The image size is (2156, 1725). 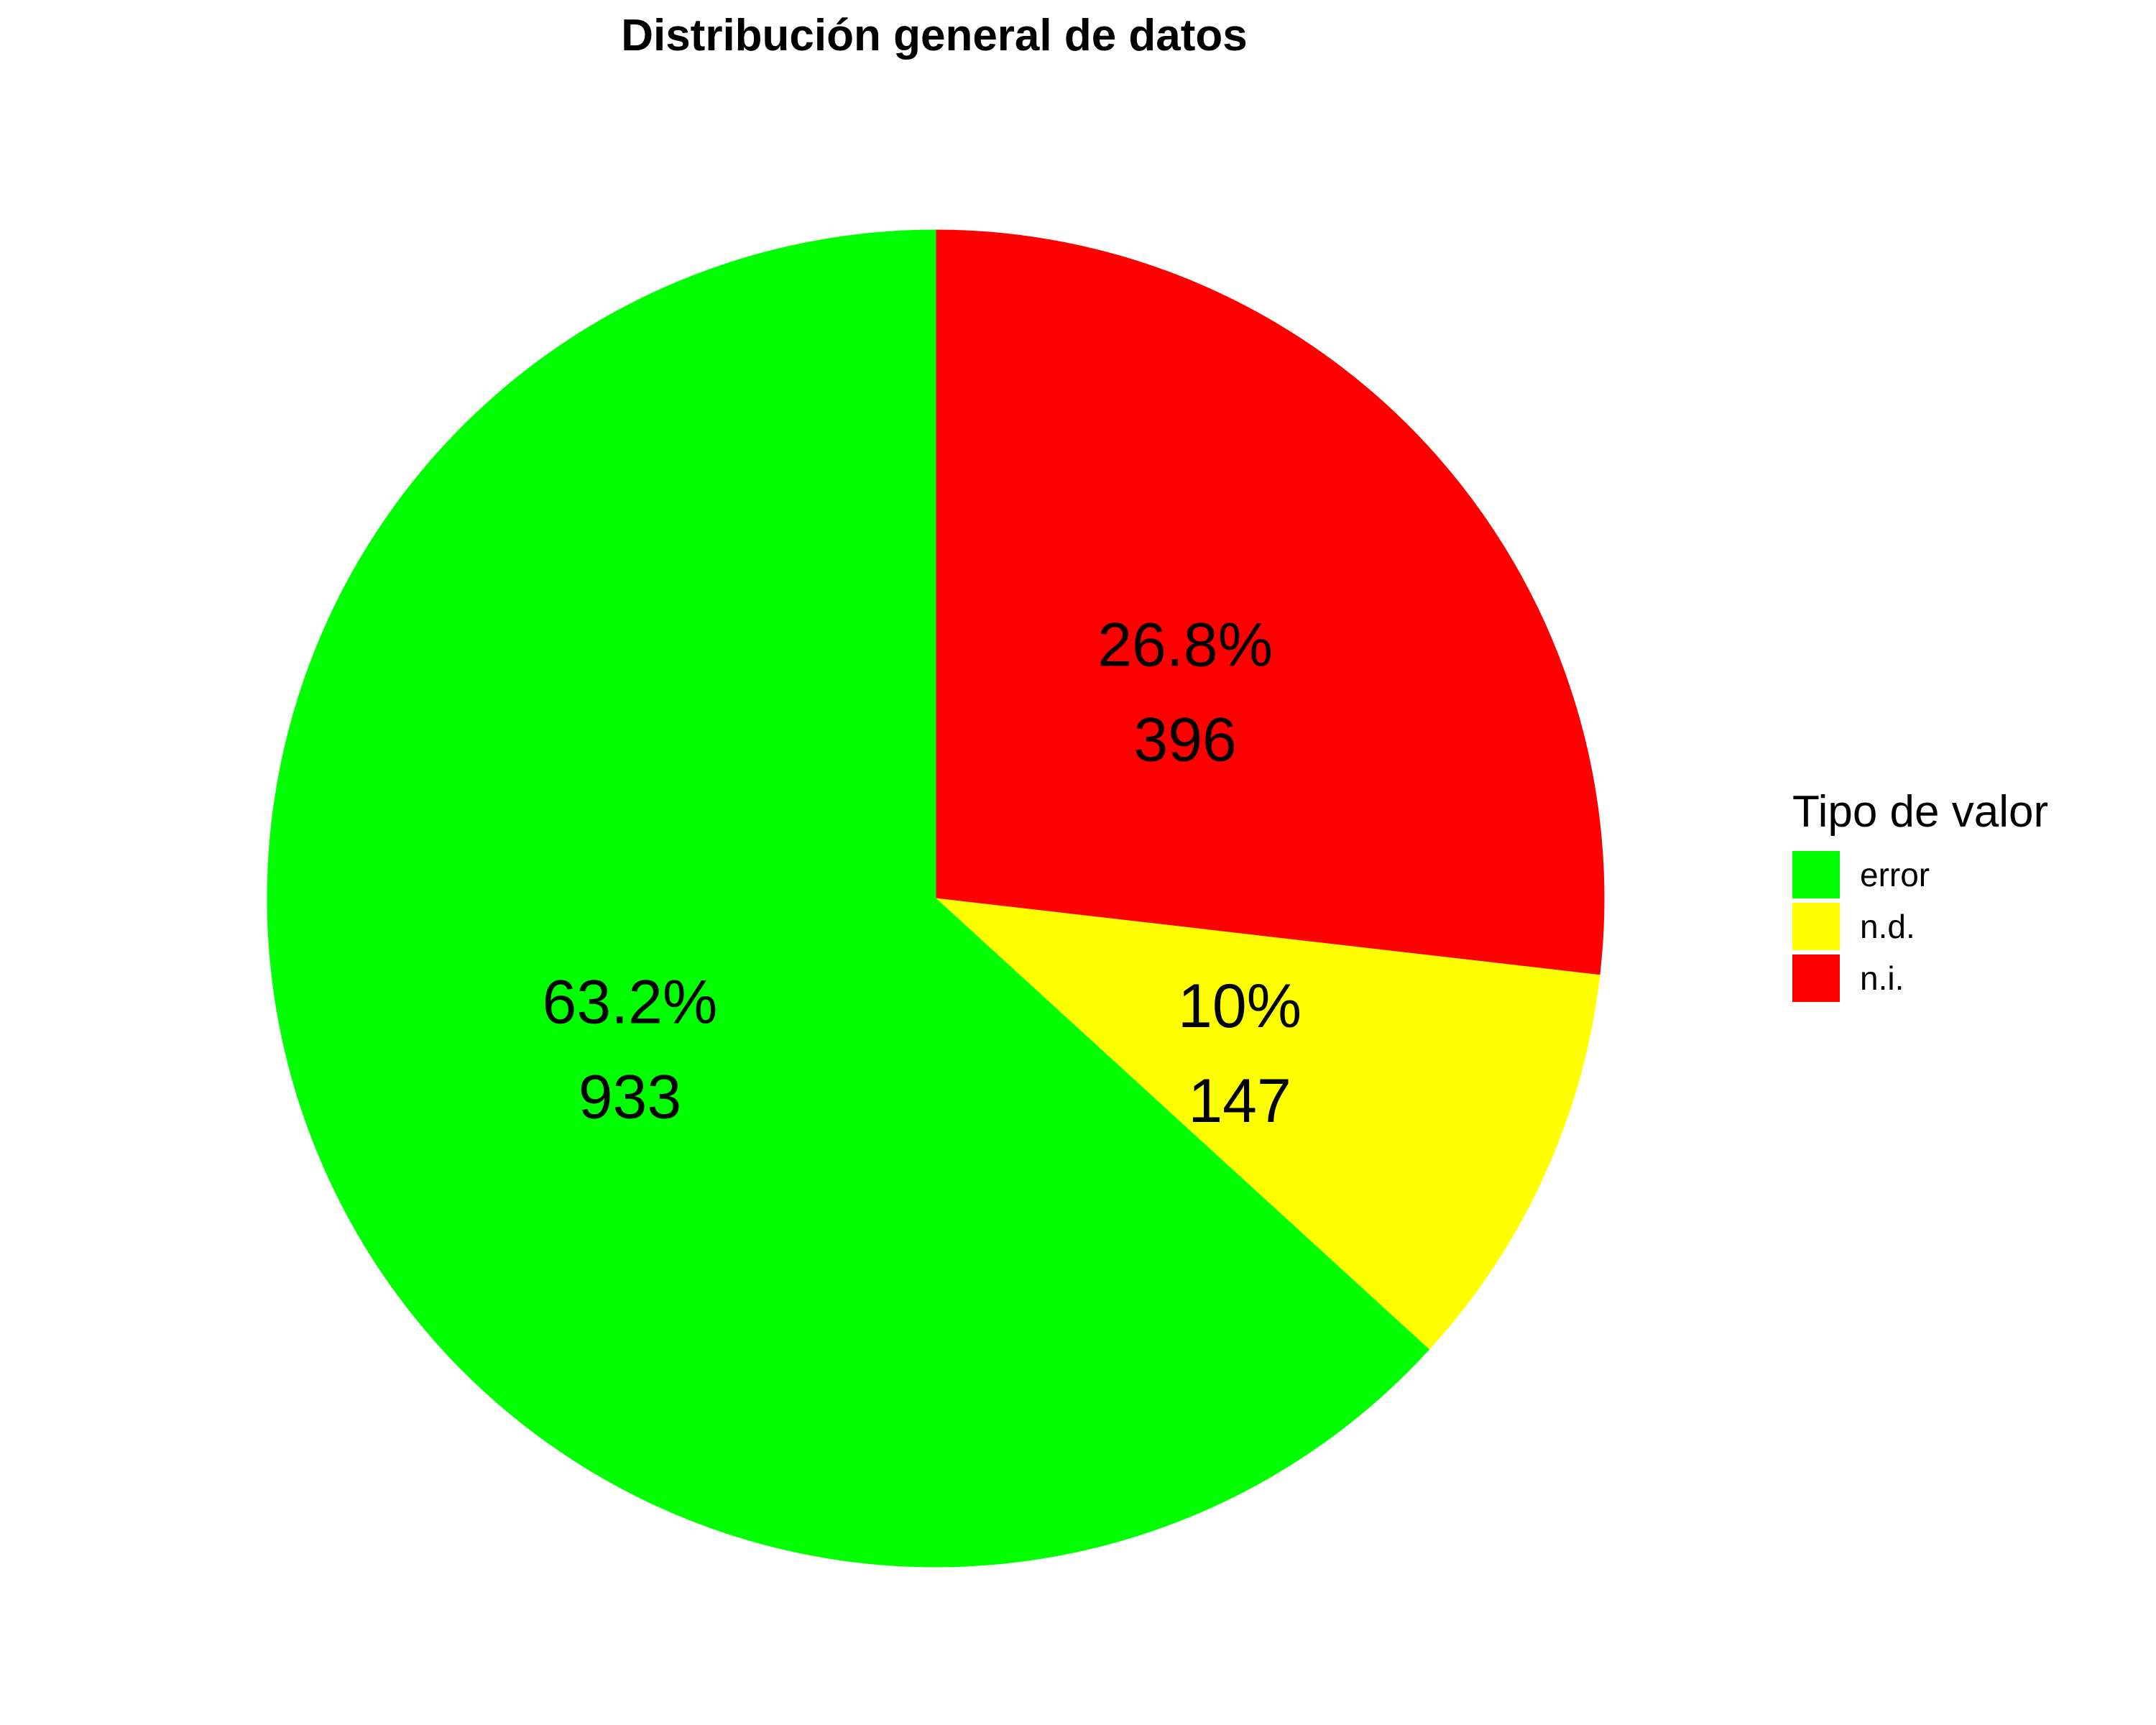 I want to click on legend-item: n.d., so click(x=1965, y=926).